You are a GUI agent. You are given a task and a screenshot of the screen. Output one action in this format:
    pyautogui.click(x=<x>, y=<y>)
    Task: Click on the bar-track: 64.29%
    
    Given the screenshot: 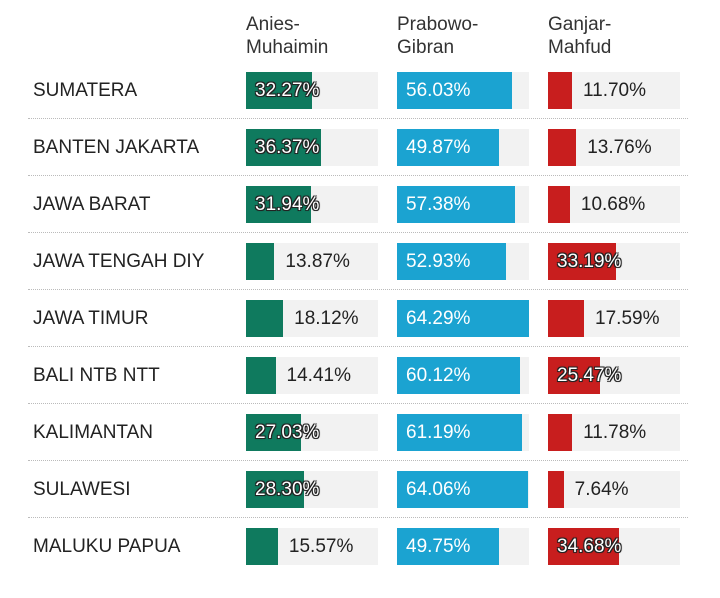 What is the action you would take?
    pyautogui.click(x=463, y=318)
    